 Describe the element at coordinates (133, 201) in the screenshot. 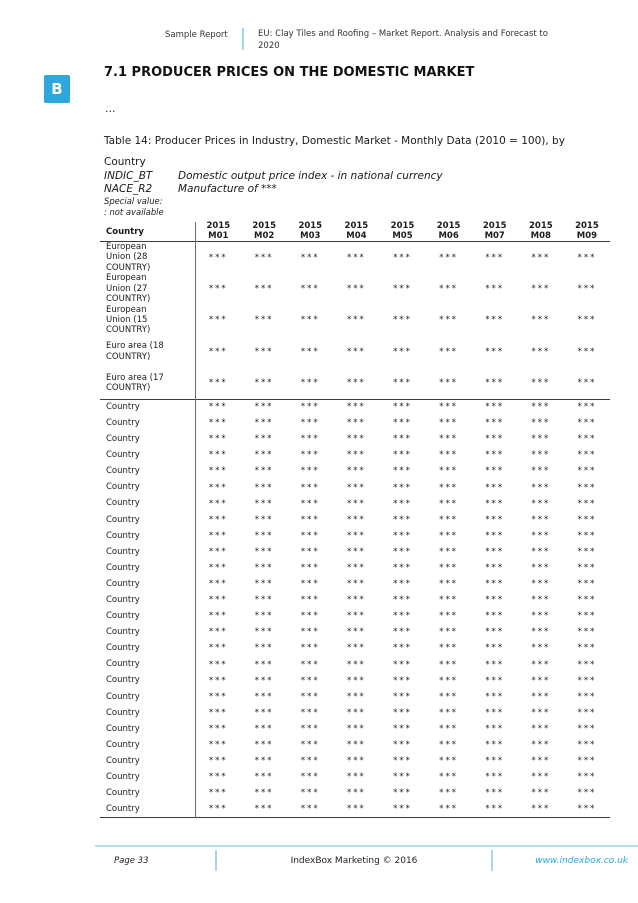

I see `special-value-label: Special value:` at that location.